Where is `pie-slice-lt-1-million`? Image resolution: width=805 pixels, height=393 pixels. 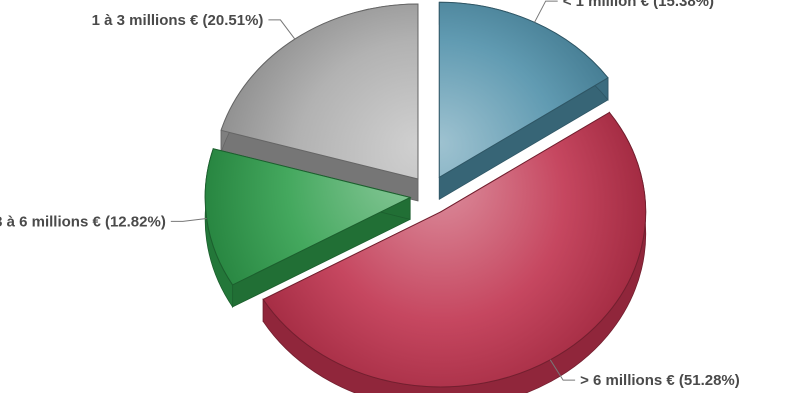
pie-slice-lt-1-million is located at coordinates (523, 100).